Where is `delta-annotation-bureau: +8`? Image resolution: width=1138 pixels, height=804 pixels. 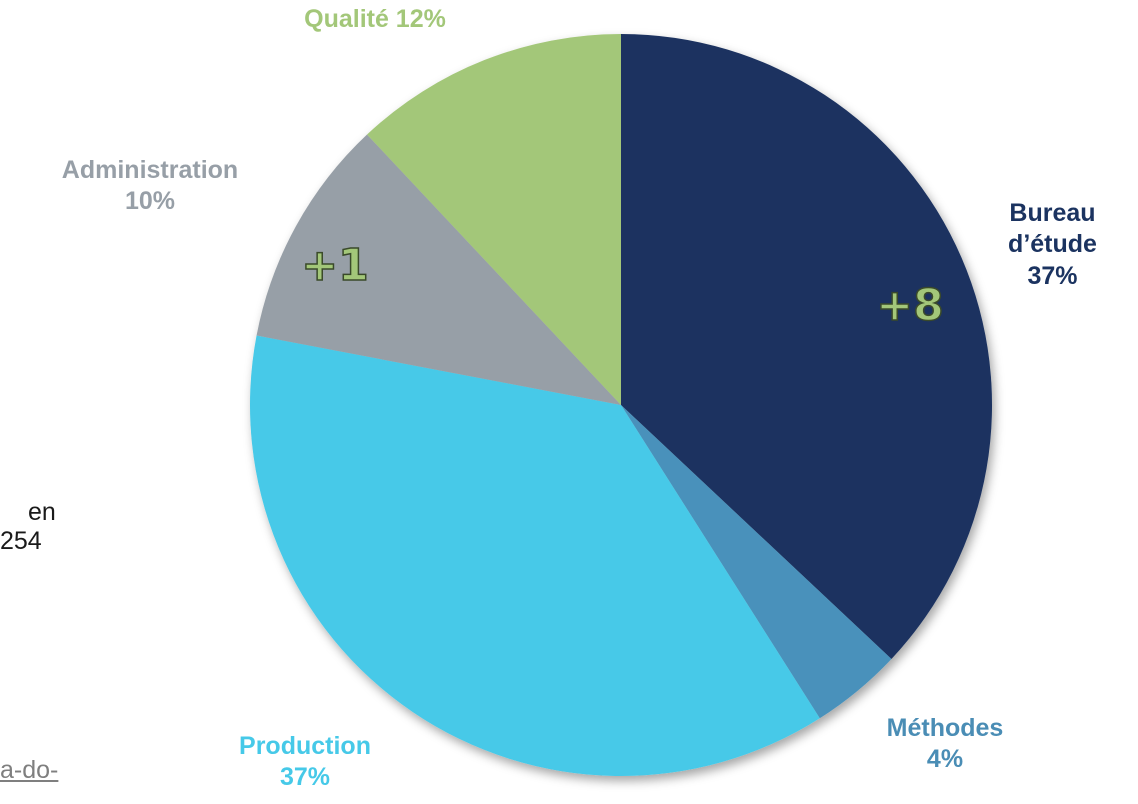 delta-annotation-bureau: +8 is located at coordinates (909, 305).